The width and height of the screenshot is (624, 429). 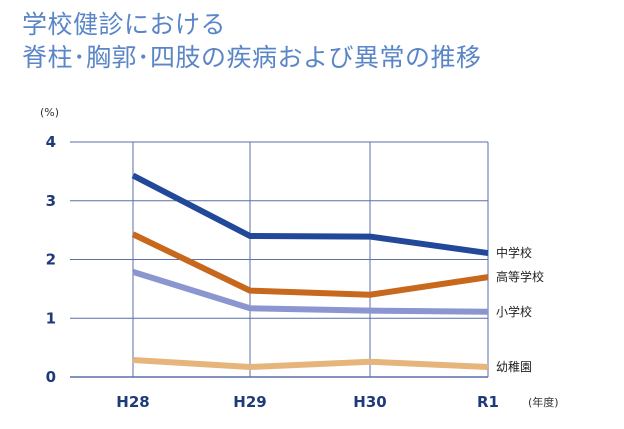 What do you see at coordinates (543, 402) in the screenshot?
I see `x-axis-unit-label: (年度)` at bounding box center [543, 402].